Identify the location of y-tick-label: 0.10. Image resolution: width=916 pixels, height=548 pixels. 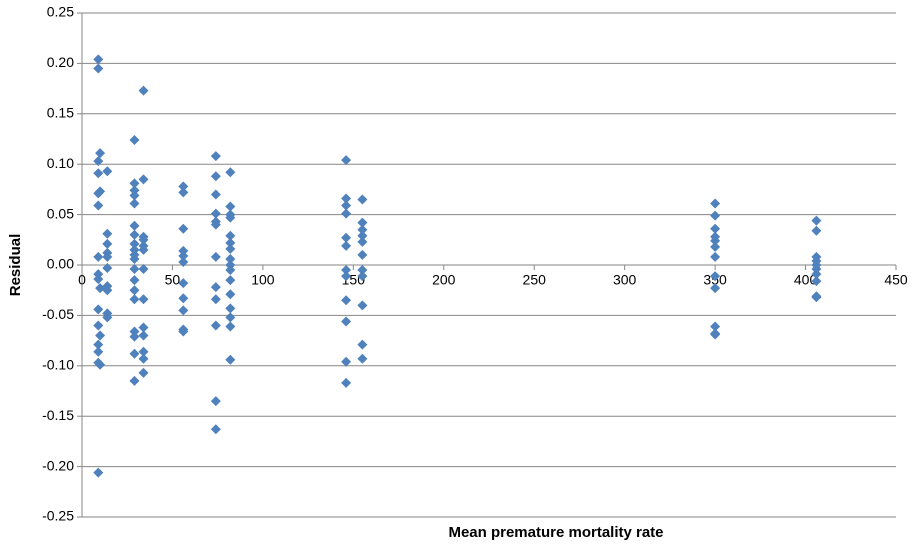
(60, 163).